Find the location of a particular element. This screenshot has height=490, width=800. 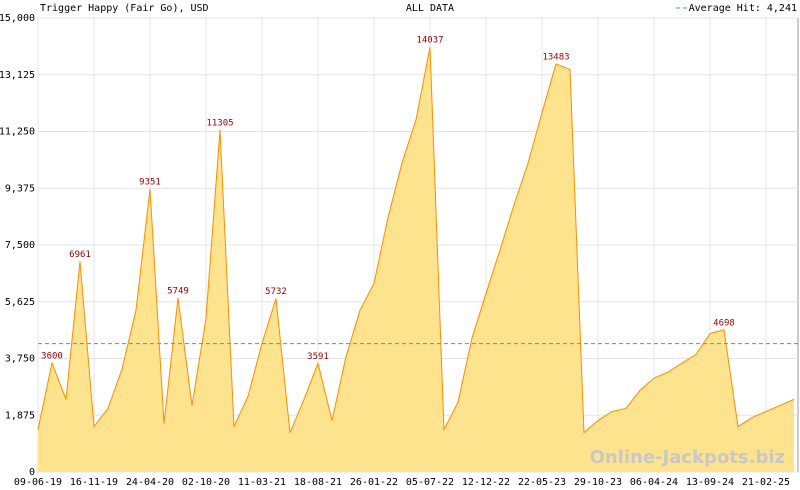

x-tick-label: 21-02-25 is located at coordinates (766, 482).